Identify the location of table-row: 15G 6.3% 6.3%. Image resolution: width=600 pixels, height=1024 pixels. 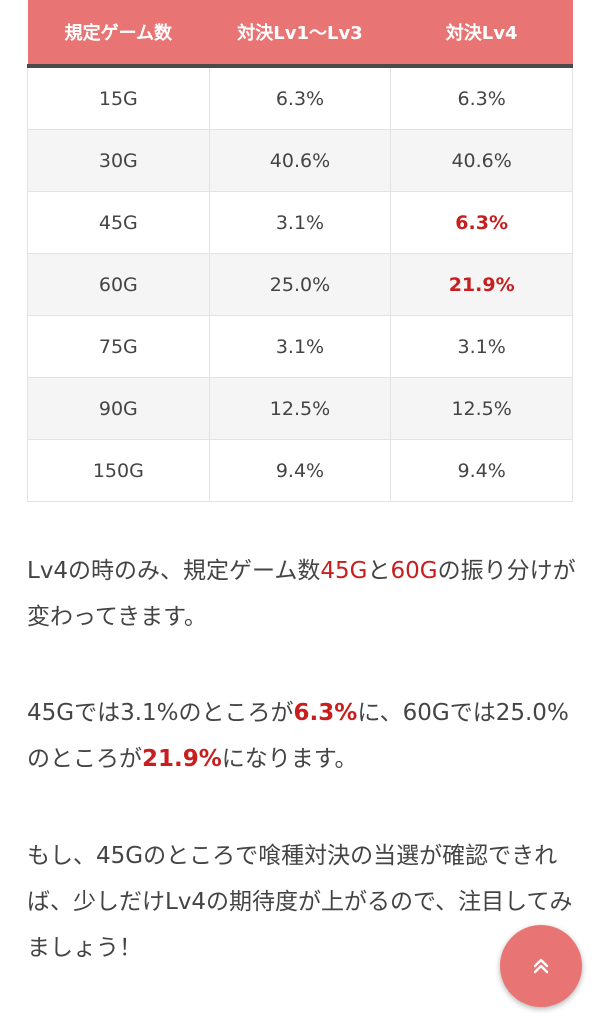
(300, 97).